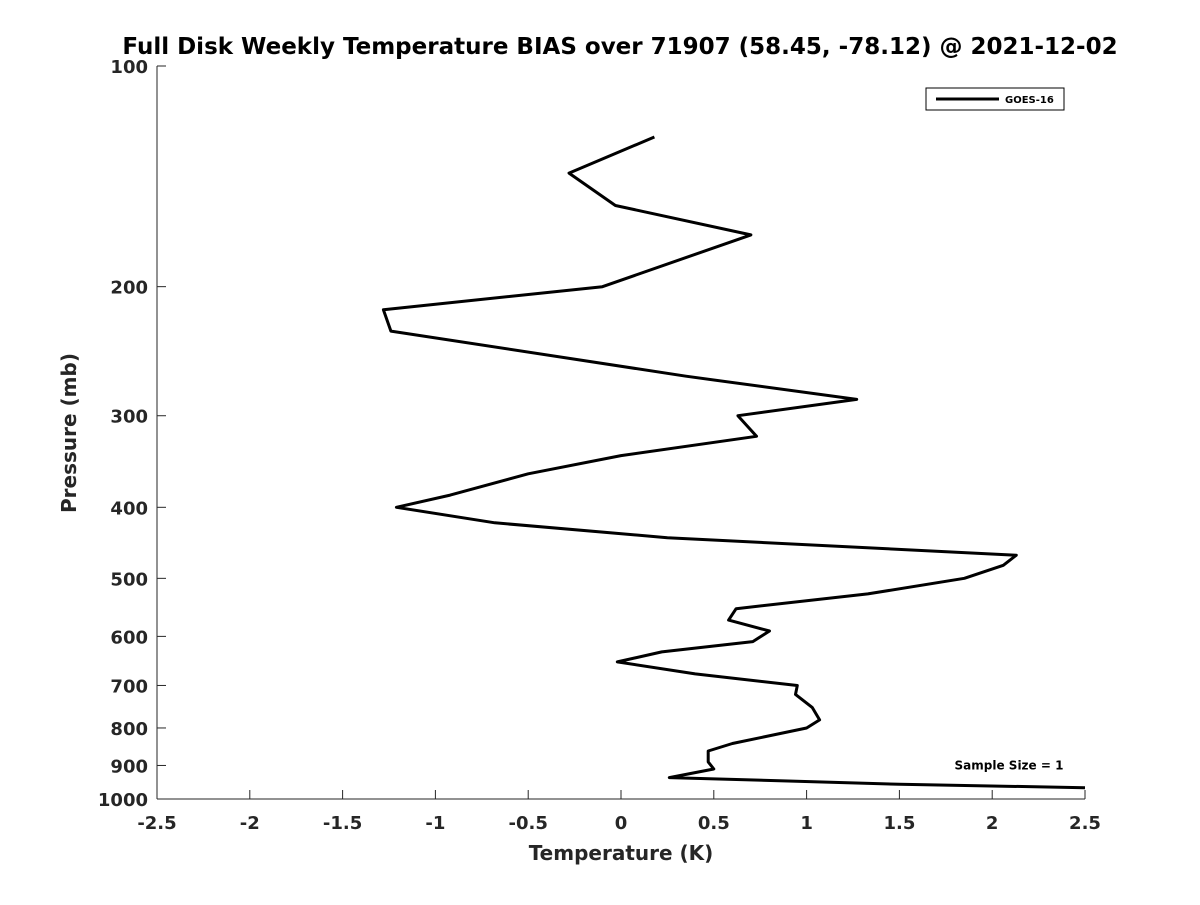  What do you see at coordinates (156, 823) in the screenshot?
I see `x-tick-label: -2.5` at bounding box center [156, 823].